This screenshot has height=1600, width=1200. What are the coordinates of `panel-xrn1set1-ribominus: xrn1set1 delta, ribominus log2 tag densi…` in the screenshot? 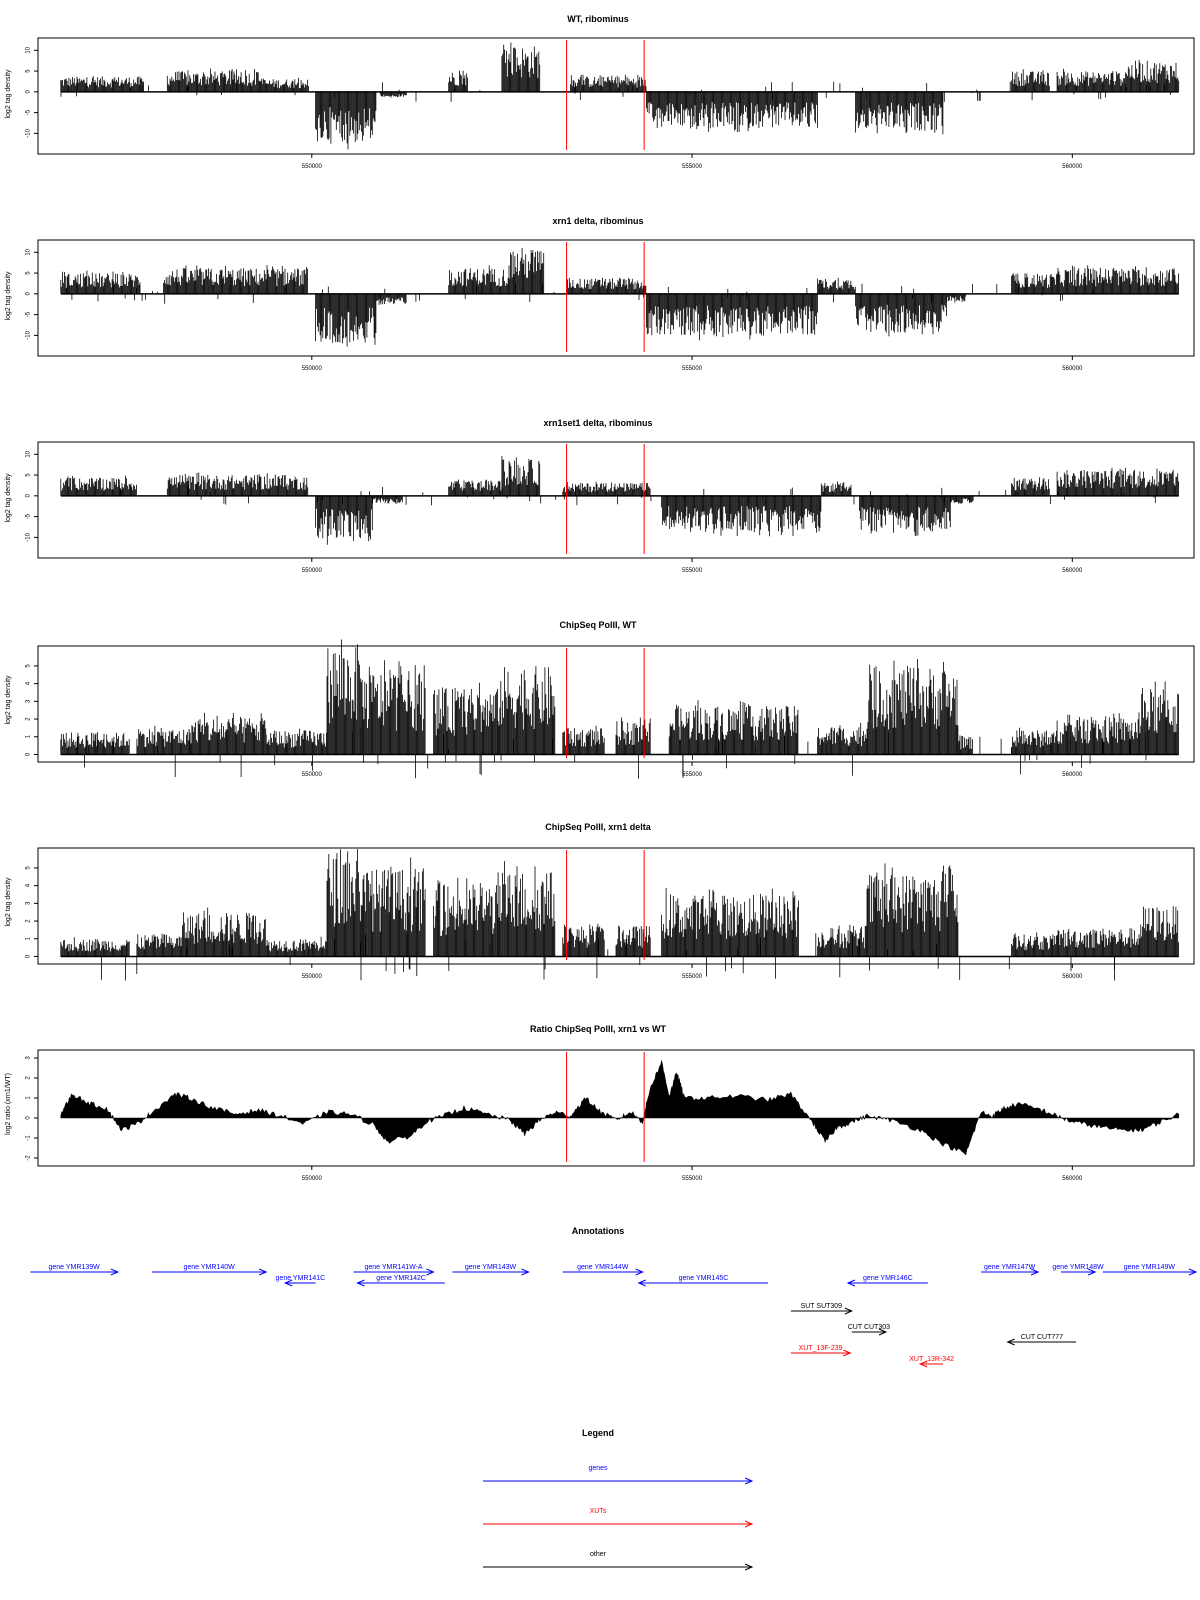 It's located at (600, 496).